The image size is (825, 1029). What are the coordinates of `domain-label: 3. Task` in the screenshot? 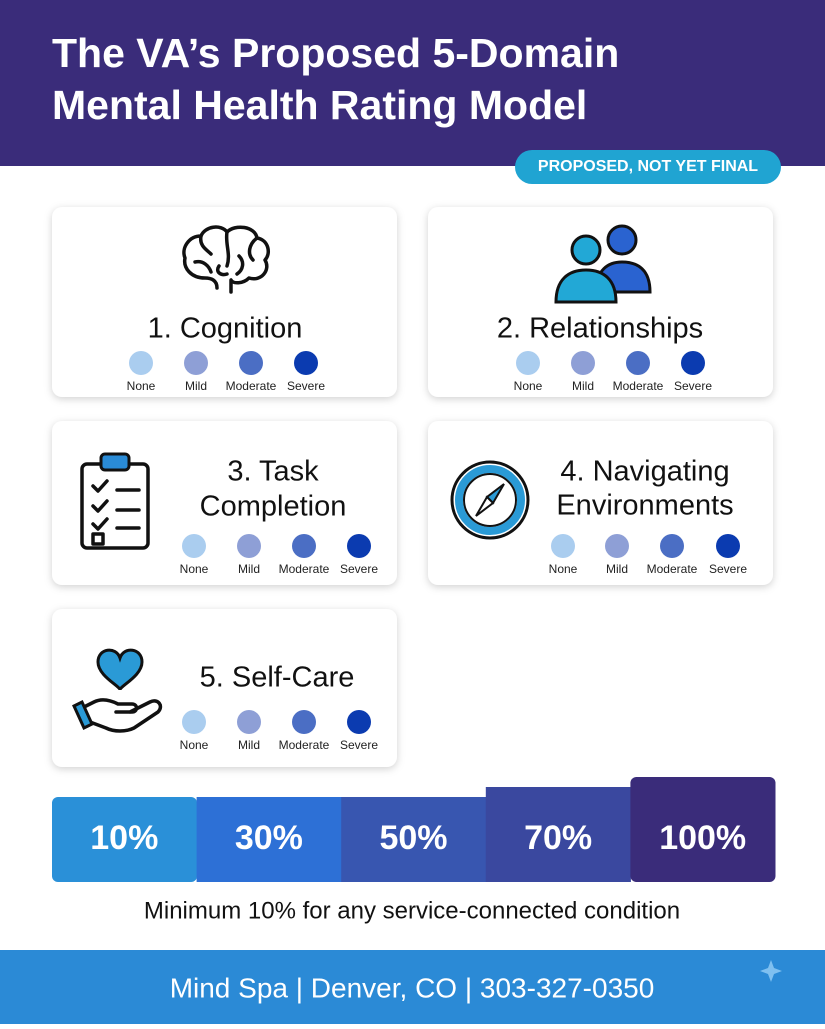 It's located at (273, 472).